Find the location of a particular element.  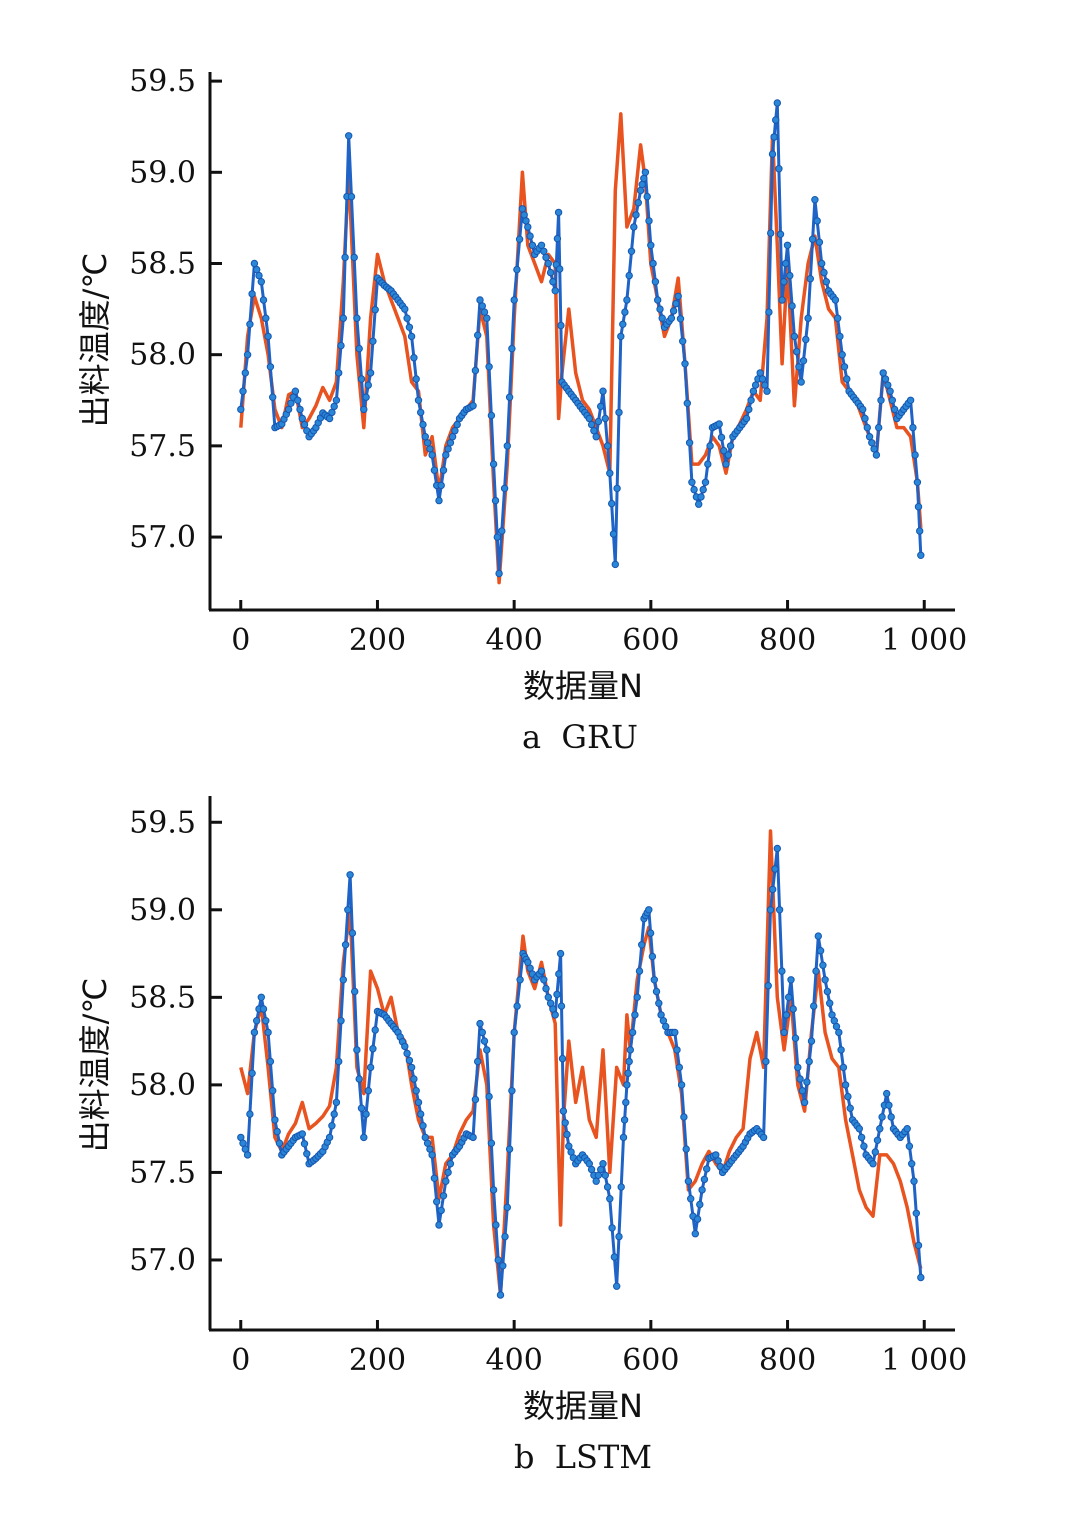

x-axis-ticks-group: 0 200 400 600 800 1 000 is located at coordinates (599, 1349).